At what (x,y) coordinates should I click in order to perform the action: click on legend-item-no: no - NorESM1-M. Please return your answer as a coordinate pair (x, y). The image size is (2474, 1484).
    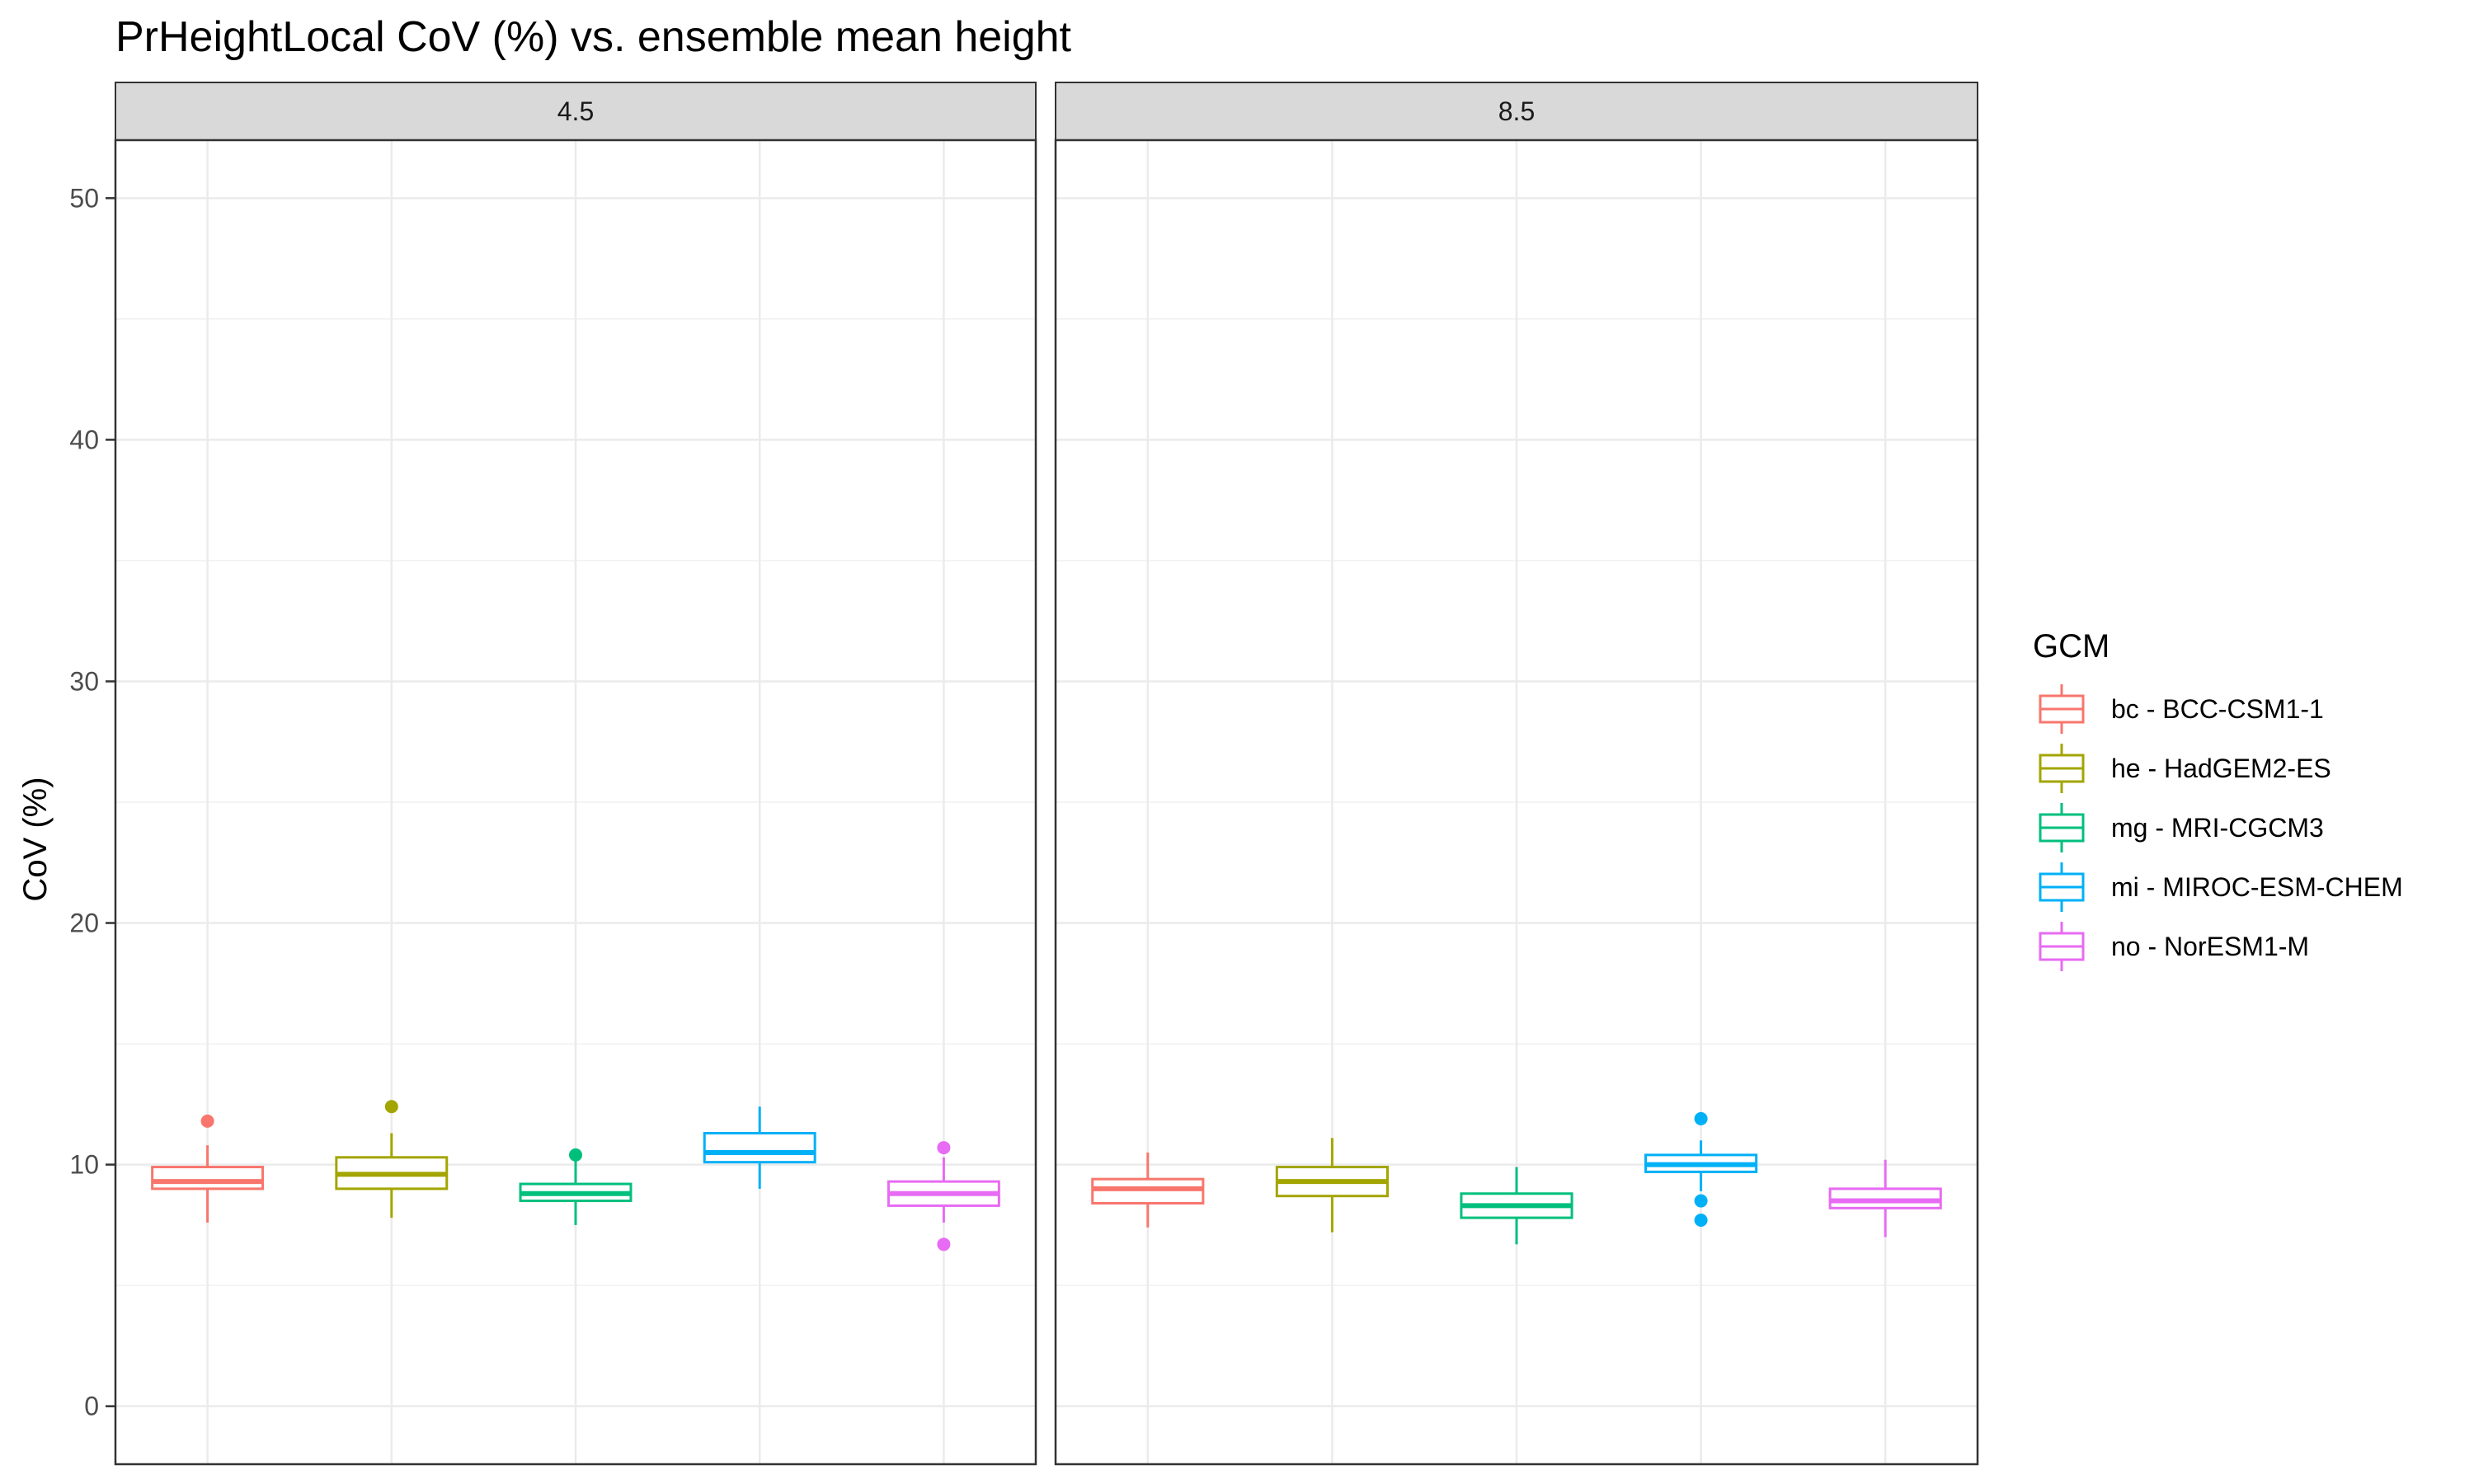
    Looking at the image, I should click on (2174, 946).